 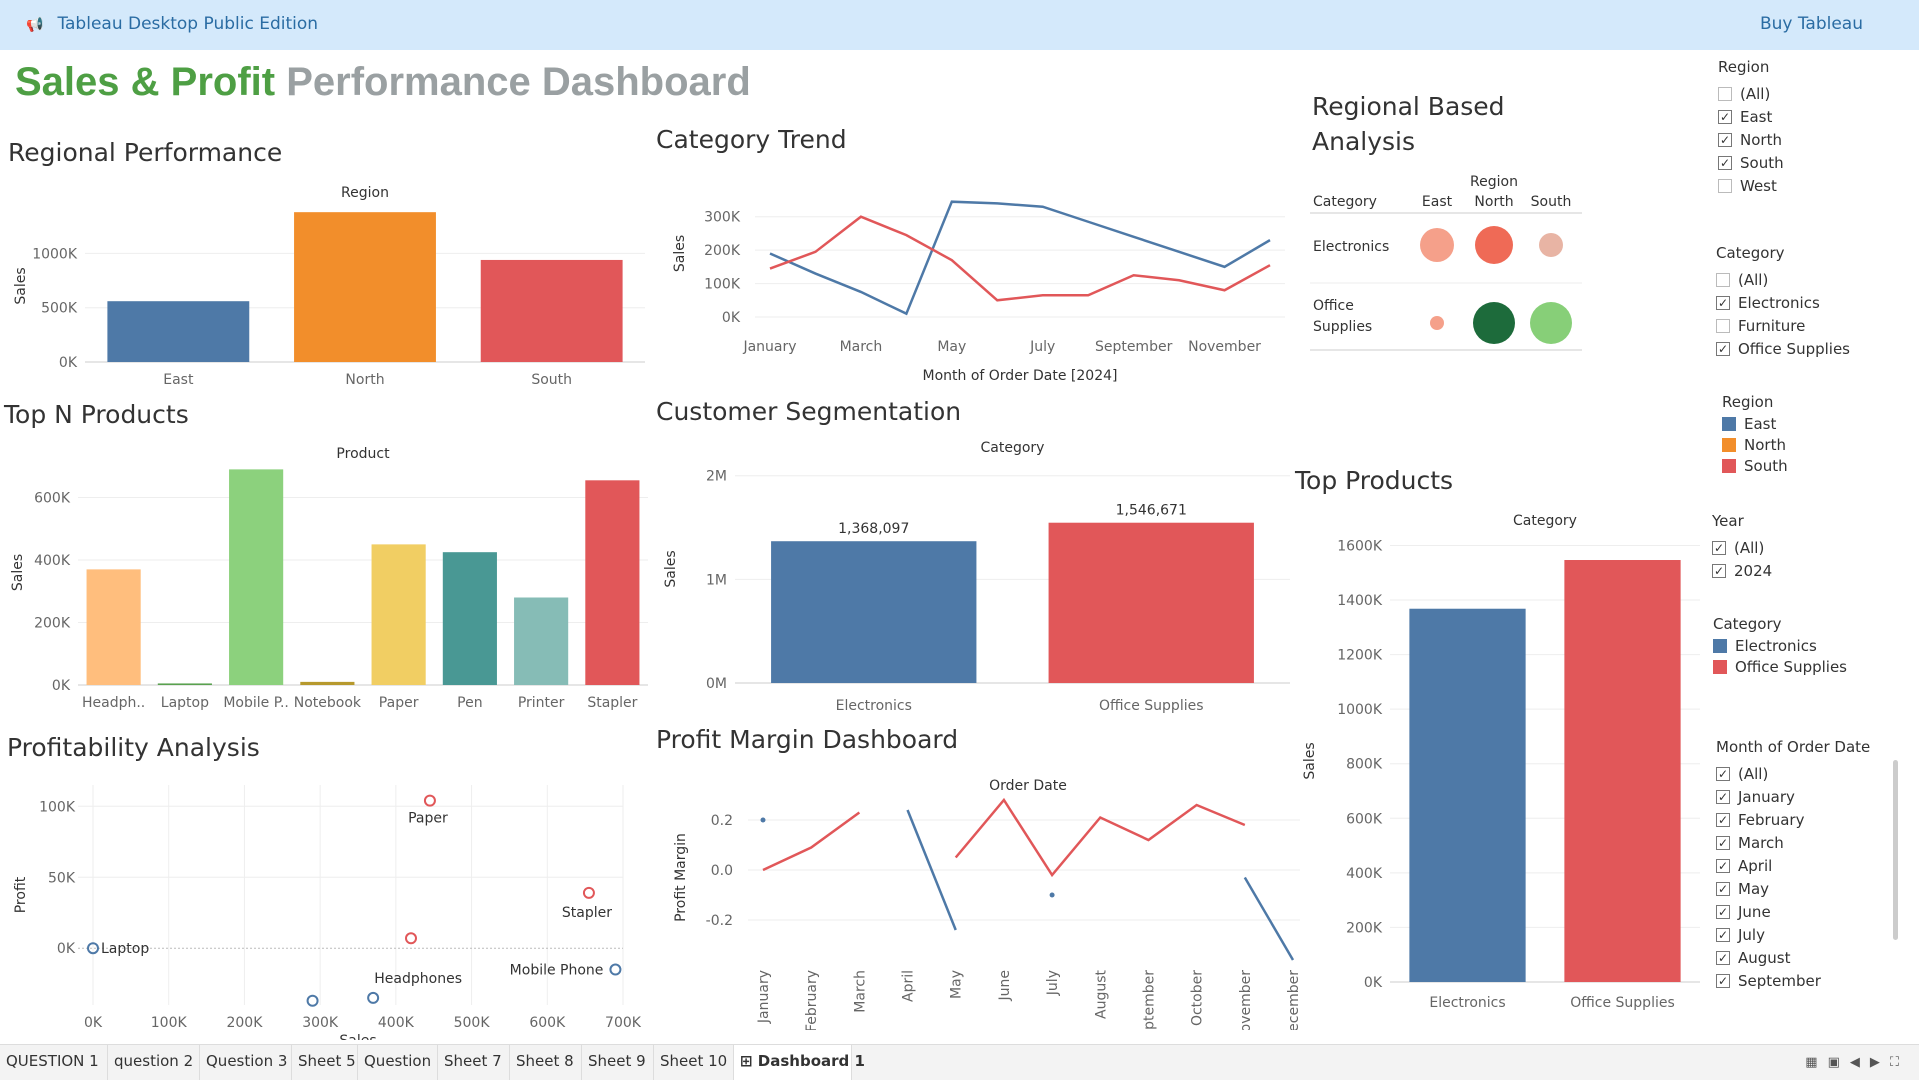 I want to click on sheet-tab: Sheet 9, so click(x=618, y=1062).